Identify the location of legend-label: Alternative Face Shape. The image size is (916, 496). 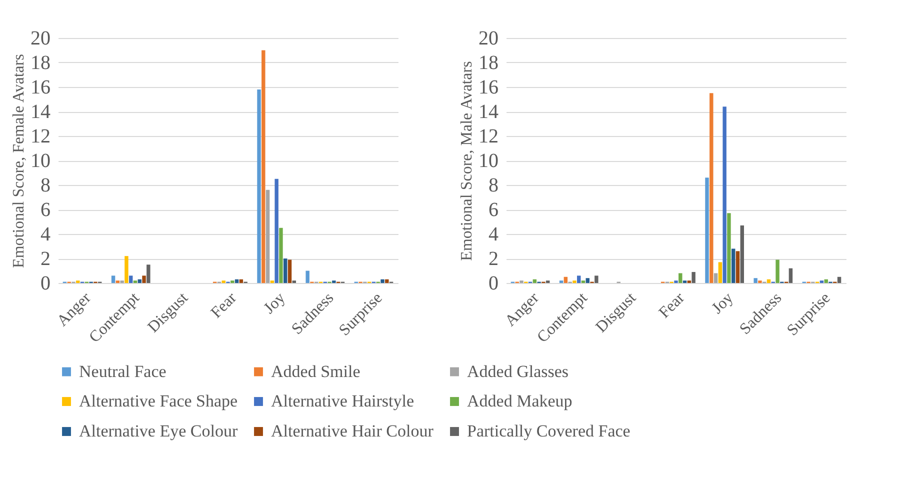
(158, 401).